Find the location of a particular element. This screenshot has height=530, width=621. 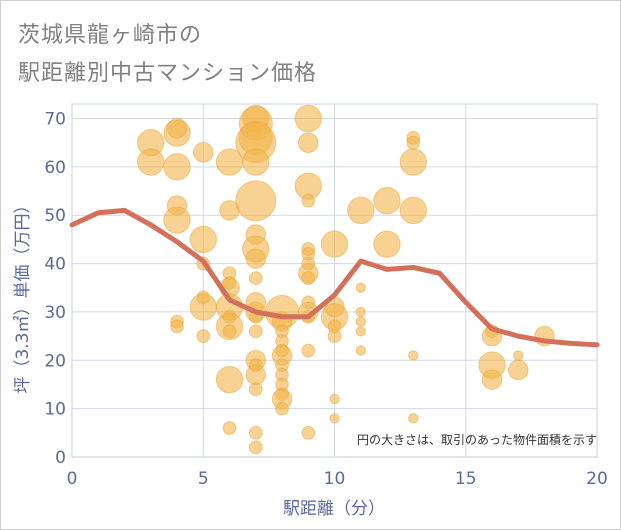

y-tick-label: 50 is located at coordinates (55, 216).